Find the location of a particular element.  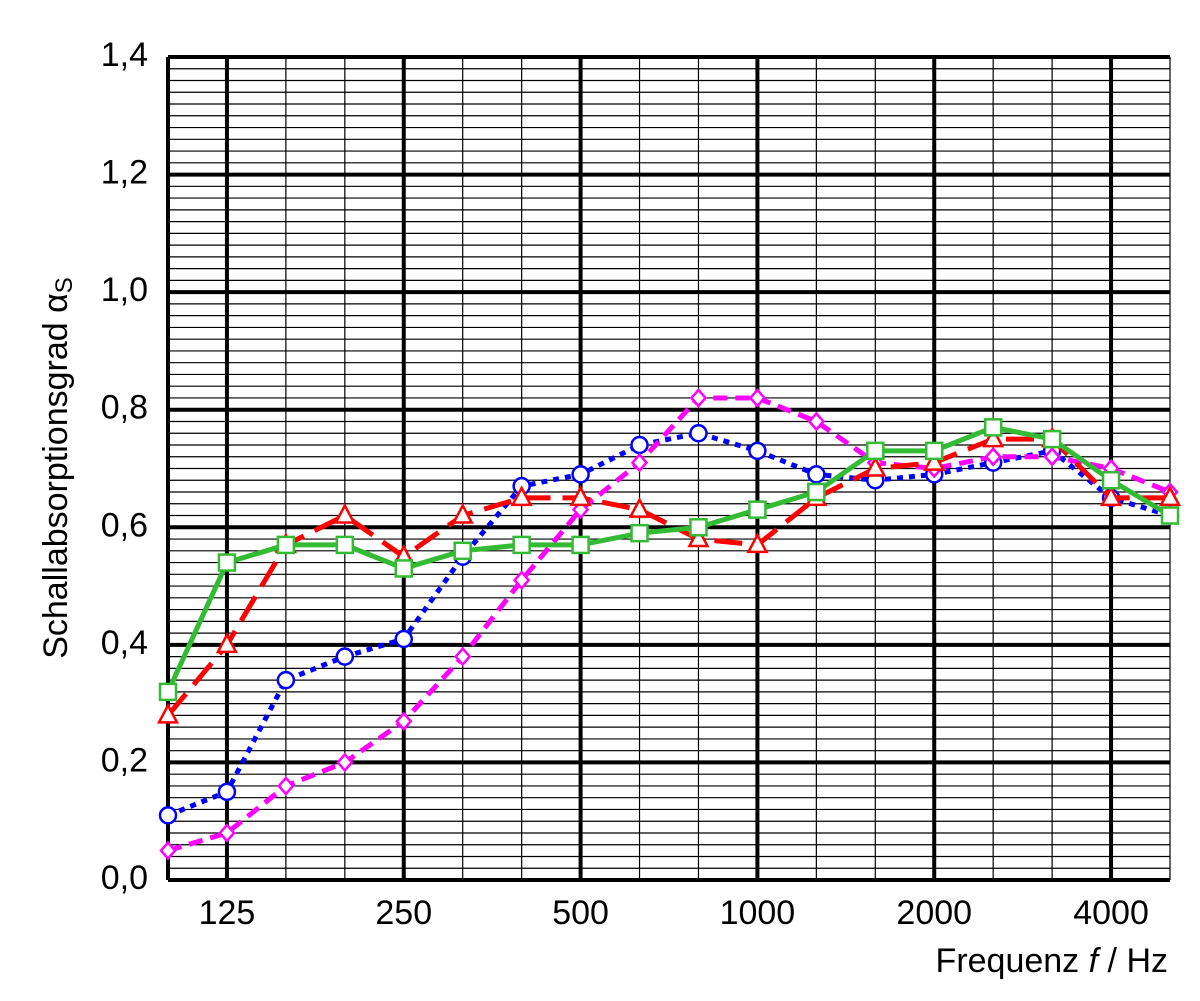

y-tick-label: 1,0 is located at coordinates (124, 290).